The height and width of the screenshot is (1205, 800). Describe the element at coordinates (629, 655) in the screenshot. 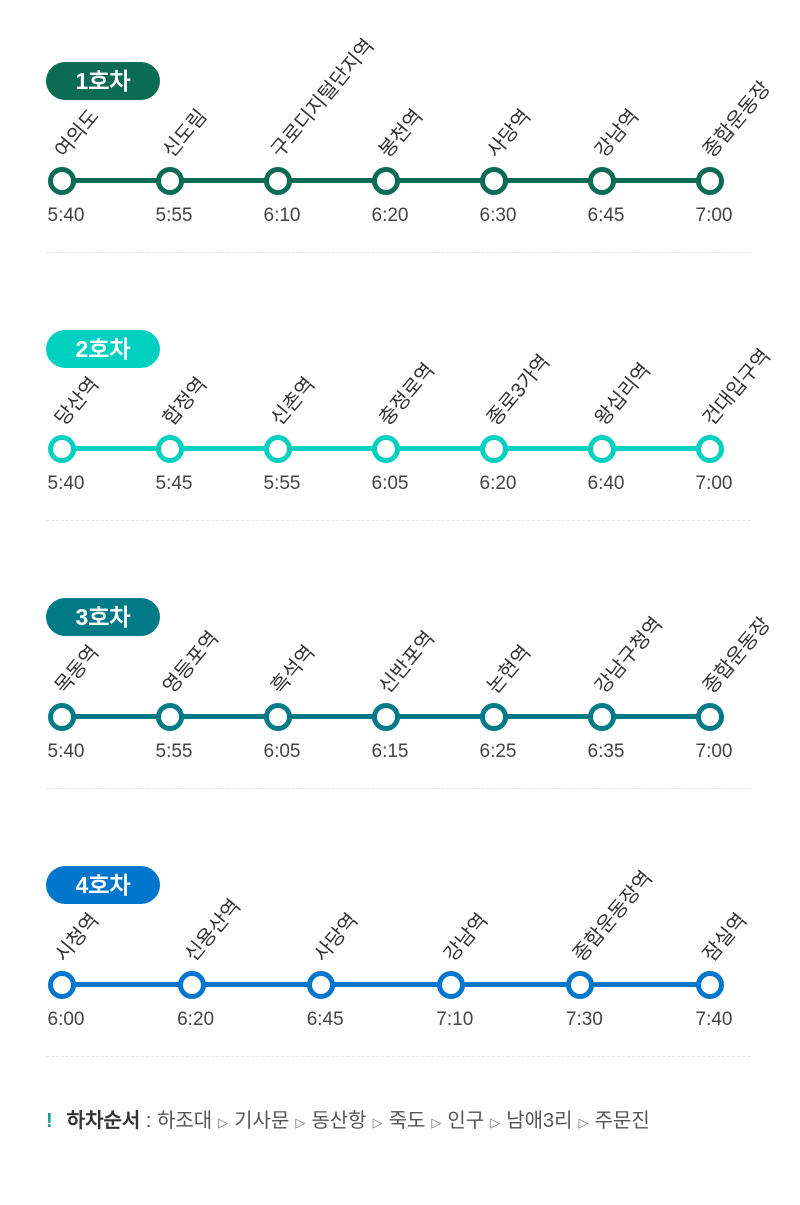

I see `stop-name: 강남구청역` at that location.